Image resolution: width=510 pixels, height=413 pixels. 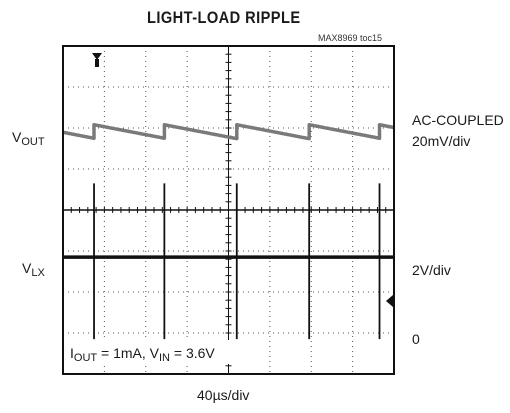 I want to click on vout-scale-label: 20mV/div, so click(x=441, y=141).